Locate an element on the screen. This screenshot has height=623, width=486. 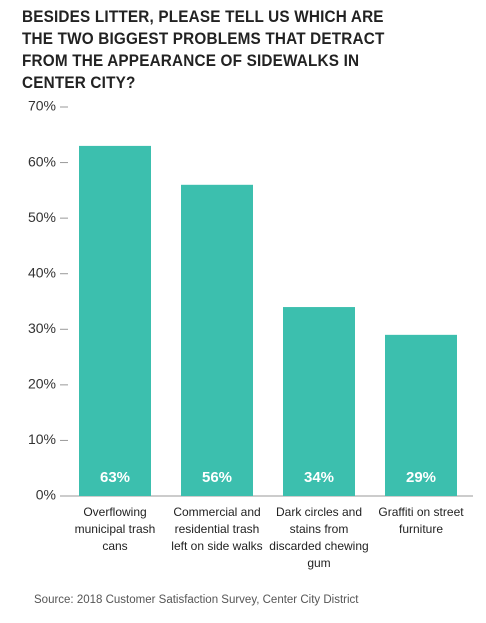
value-label: 63% is located at coordinates (115, 477).